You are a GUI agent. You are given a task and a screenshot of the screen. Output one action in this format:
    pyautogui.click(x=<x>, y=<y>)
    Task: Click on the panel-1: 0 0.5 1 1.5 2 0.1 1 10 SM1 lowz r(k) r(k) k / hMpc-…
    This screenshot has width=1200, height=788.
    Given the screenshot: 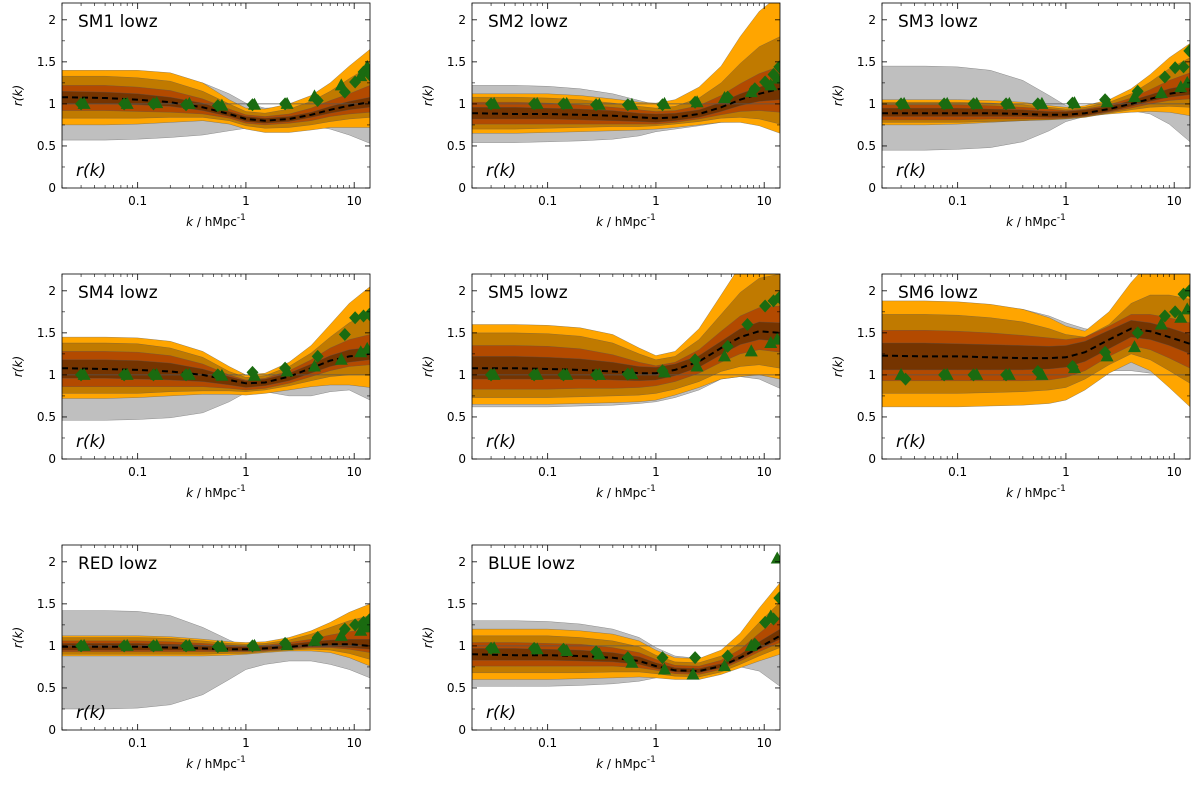 What is the action you would take?
    pyautogui.click(x=191, y=115)
    